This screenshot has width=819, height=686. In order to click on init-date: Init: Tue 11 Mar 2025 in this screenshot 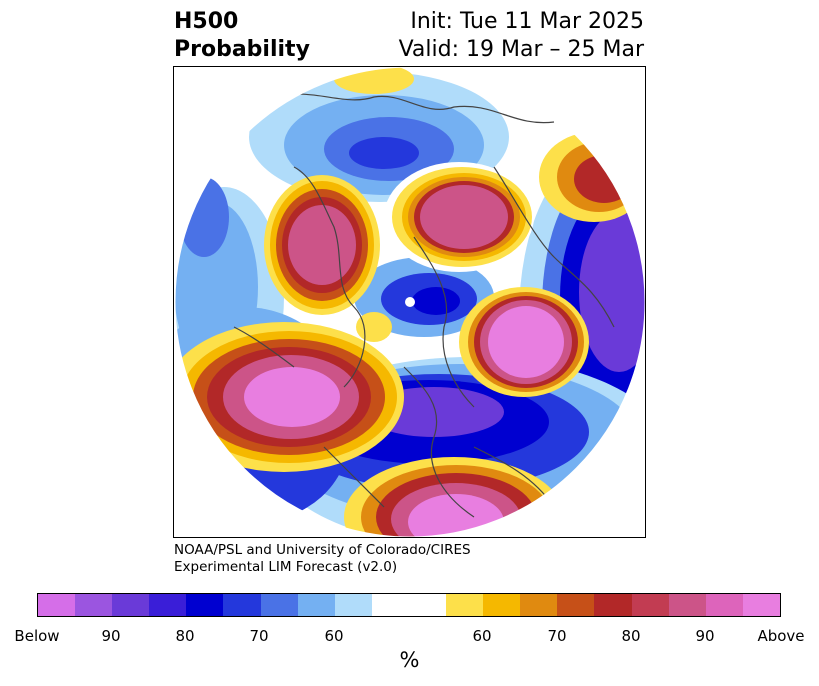, I will do `click(527, 21)`.